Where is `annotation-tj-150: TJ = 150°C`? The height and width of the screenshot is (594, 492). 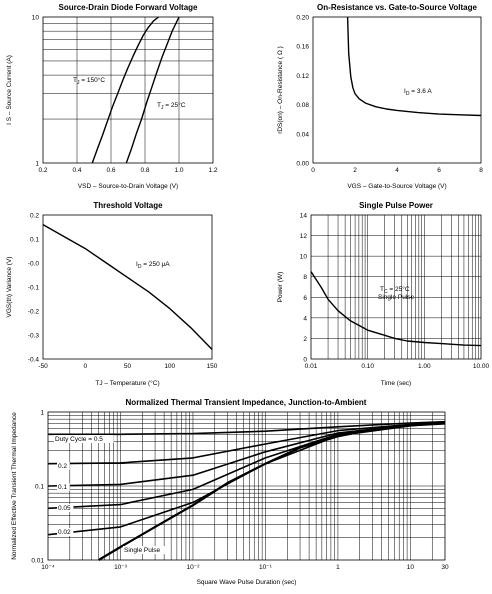 annotation-tj-150: TJ = 150°C is located at coordinates (89, 81).